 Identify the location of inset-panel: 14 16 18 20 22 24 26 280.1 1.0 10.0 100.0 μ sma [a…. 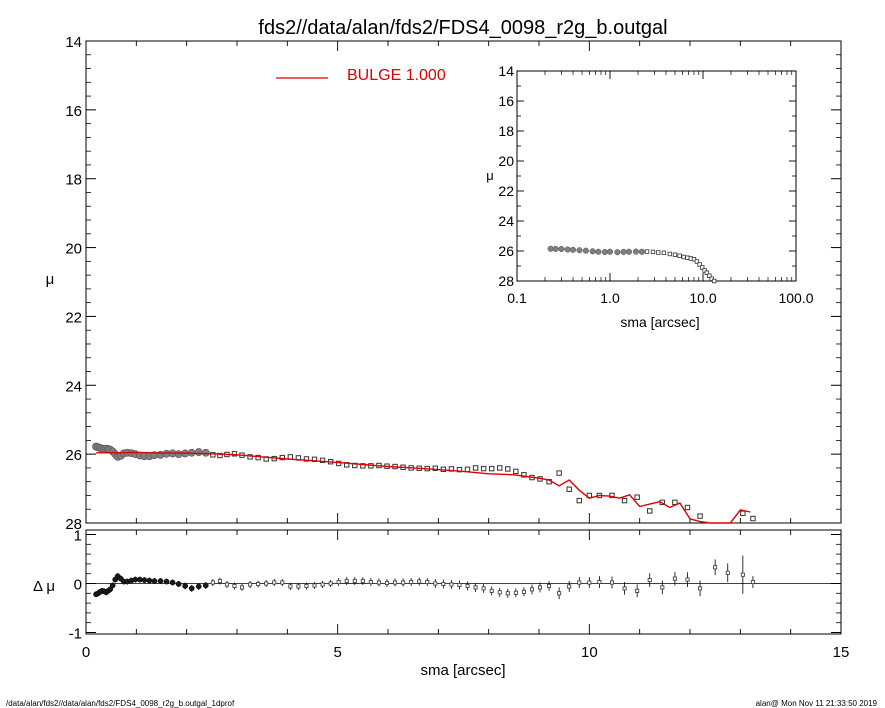
(649, 196).